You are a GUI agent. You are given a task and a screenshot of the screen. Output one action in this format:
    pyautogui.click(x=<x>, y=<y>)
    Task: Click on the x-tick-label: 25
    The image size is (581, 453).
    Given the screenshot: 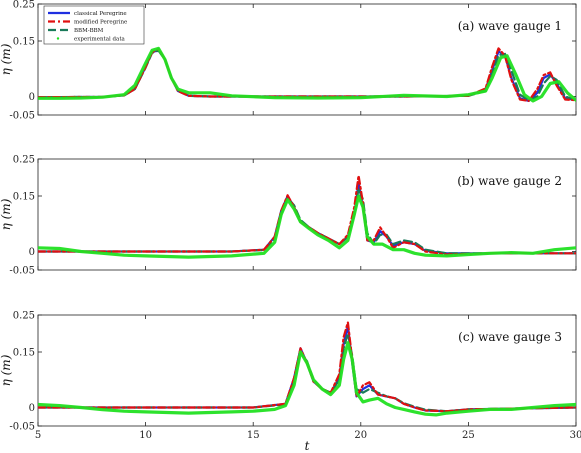 What is the action you would take?
    pyautogui.click(x=468, y=435)
    